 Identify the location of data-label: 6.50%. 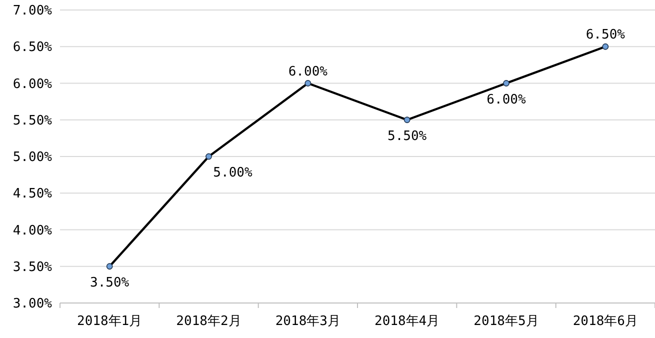
(606, 35).